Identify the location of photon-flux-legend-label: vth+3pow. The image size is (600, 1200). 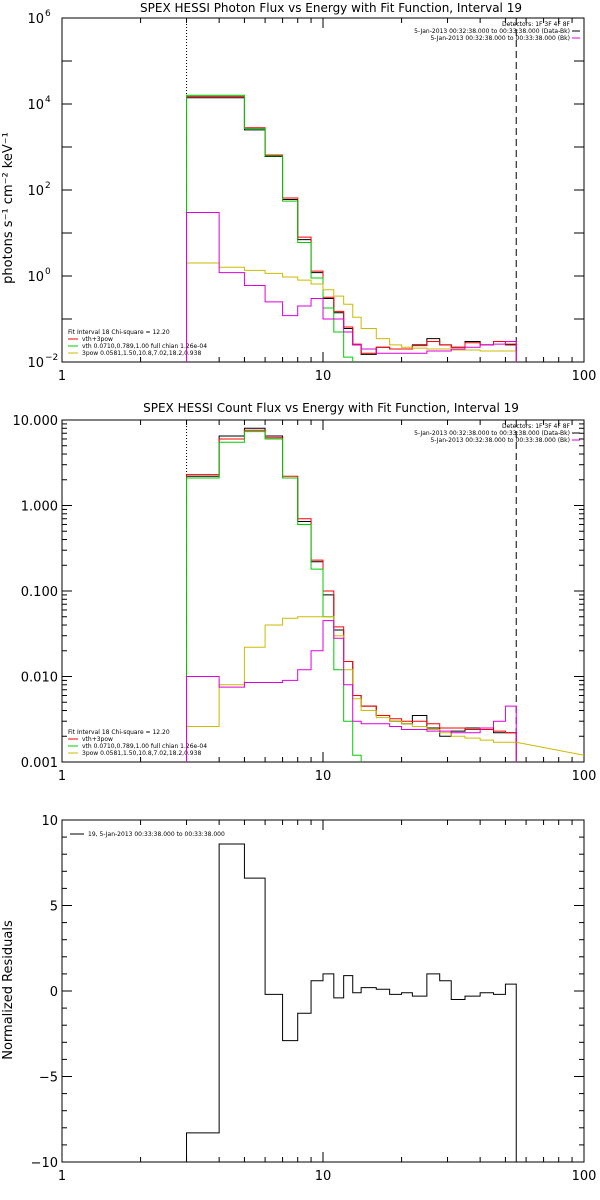
(97, 339).